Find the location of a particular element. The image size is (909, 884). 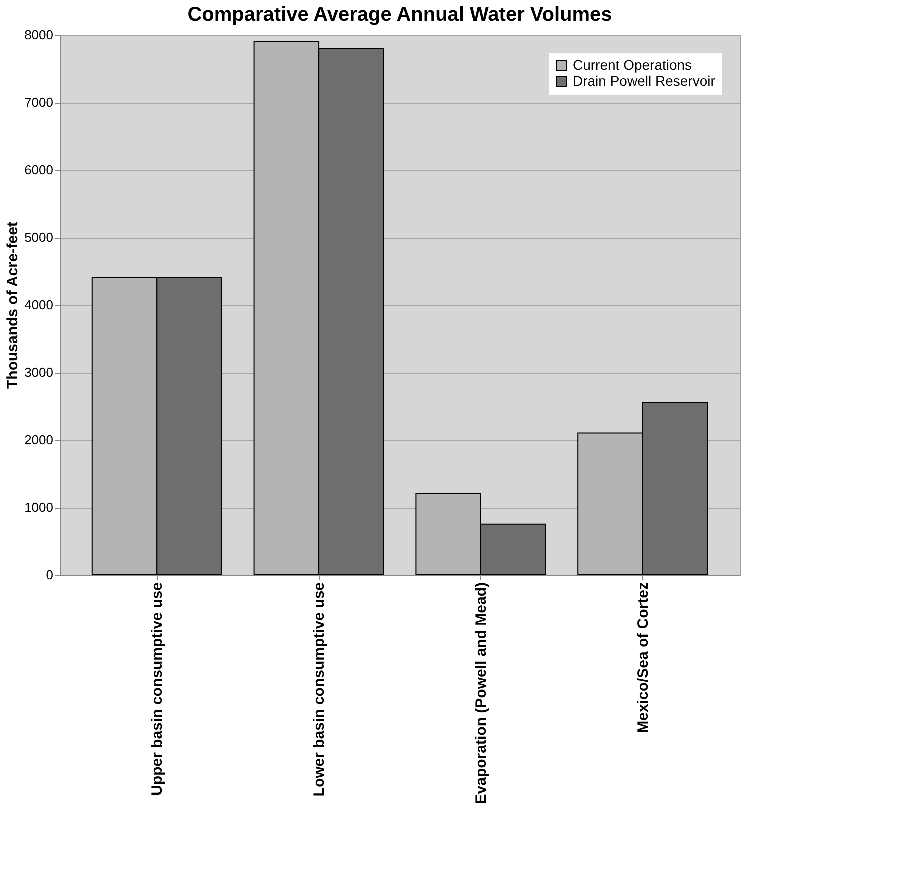

legend-label: Drain Powell Reservoir is located at coordinates (644, 81).